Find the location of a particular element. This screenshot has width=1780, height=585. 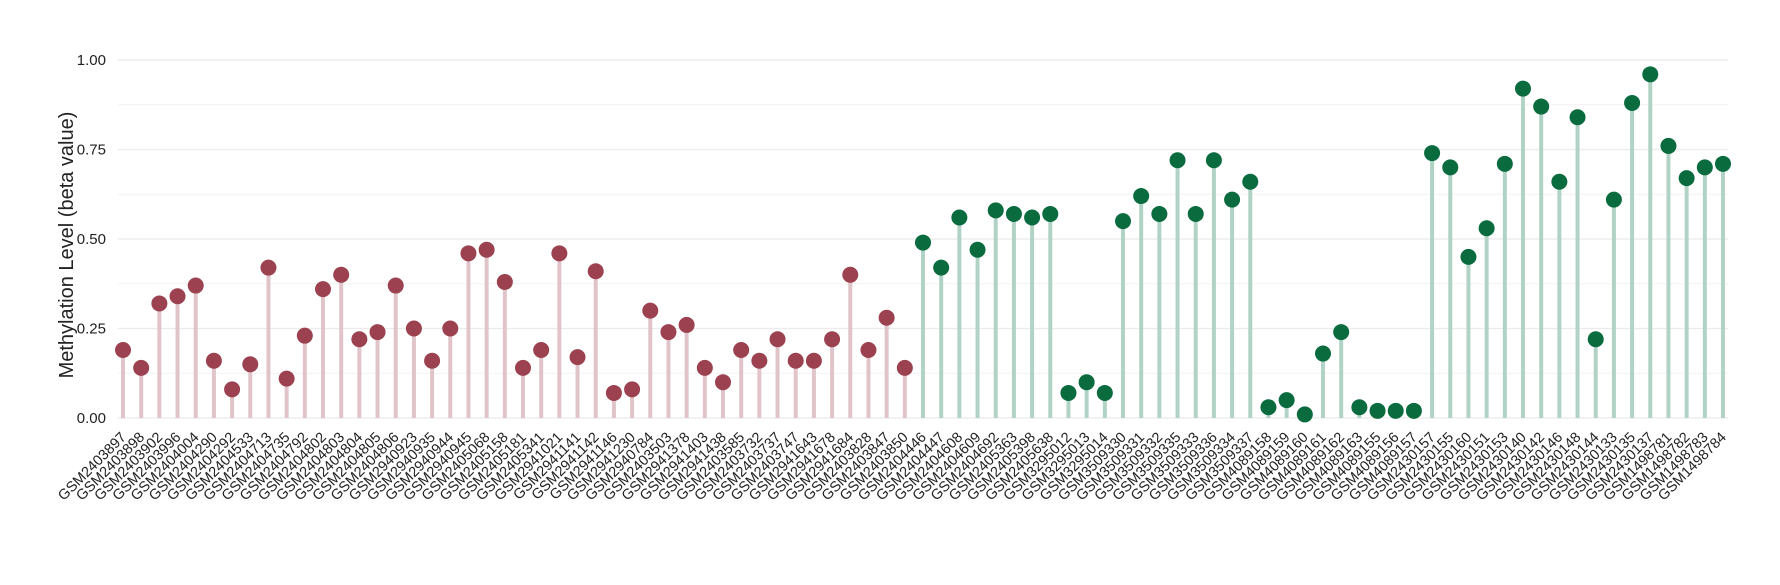

y-tick-label: 0.25 is located at coordinates (91, 329).